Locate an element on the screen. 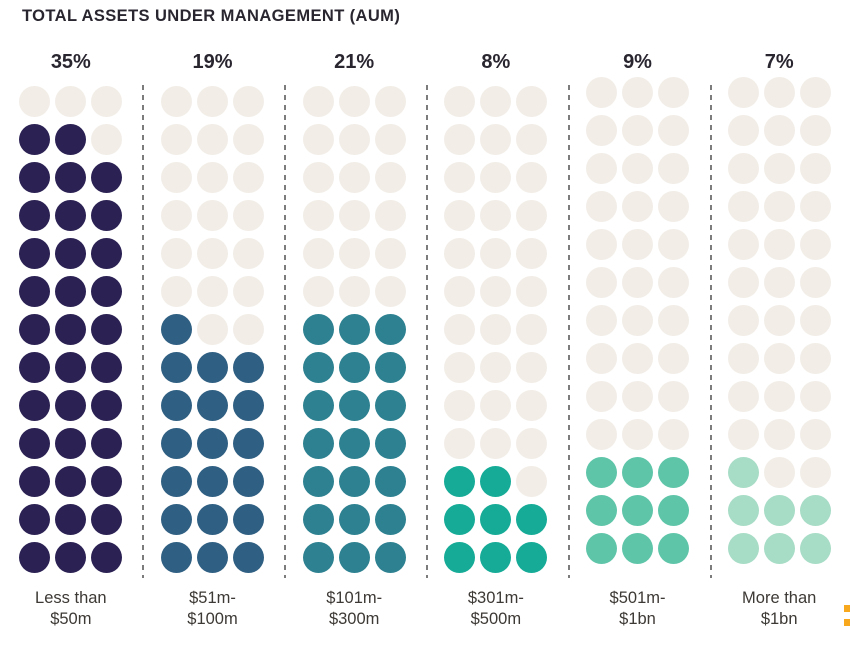 Image resolution: width=850 pixels, height=656 pixels. category-label: $501m- $1bn is located at coordinates (638, 609).